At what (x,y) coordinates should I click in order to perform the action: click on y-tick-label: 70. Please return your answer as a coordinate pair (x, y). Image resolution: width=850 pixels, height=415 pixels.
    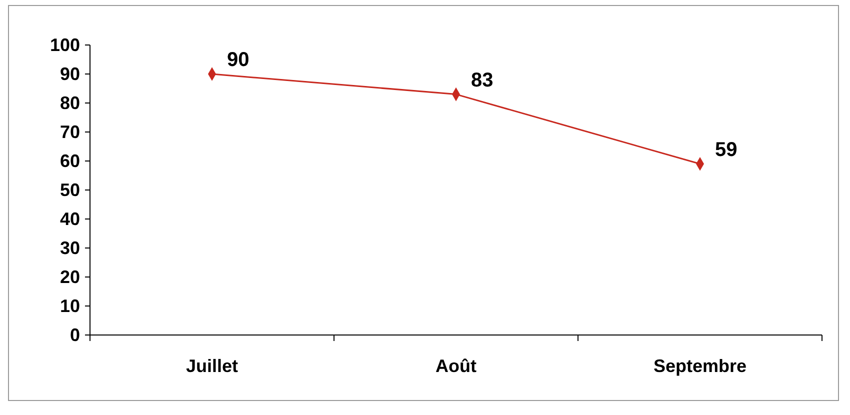
    Looking at the image, I should click on (70, 132).